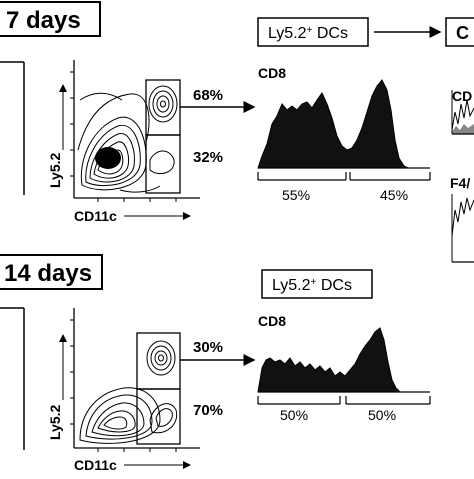 Image resolution: width=474 pixels, height=479 pixels. Describe the element at coordinates (312, 286) in the screenshot. I see `population-label-14-days: Ly5.2+ DCs` at that location.